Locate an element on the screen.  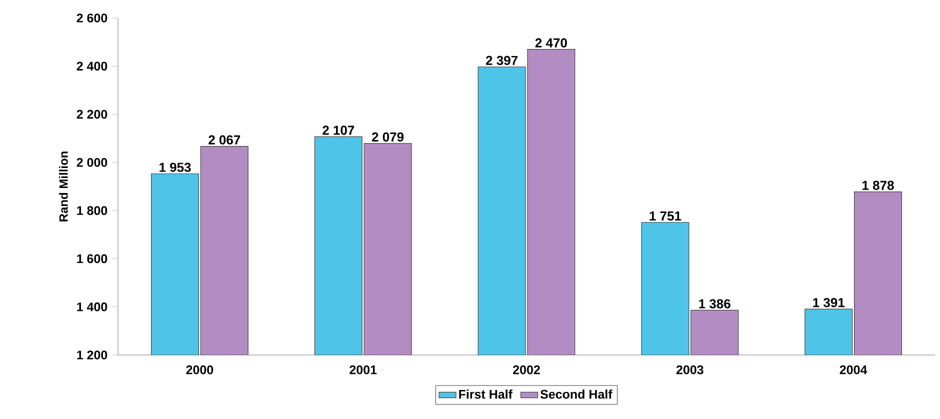
data-label: 1 878 is located at coordinates (878, 185).